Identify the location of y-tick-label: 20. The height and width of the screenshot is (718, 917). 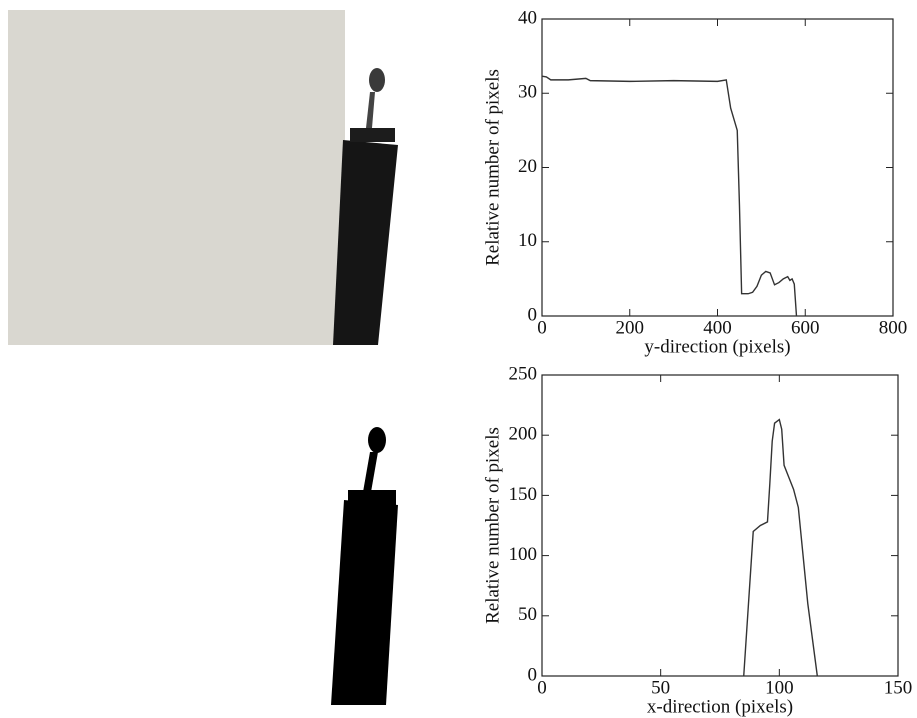
(527, 166).